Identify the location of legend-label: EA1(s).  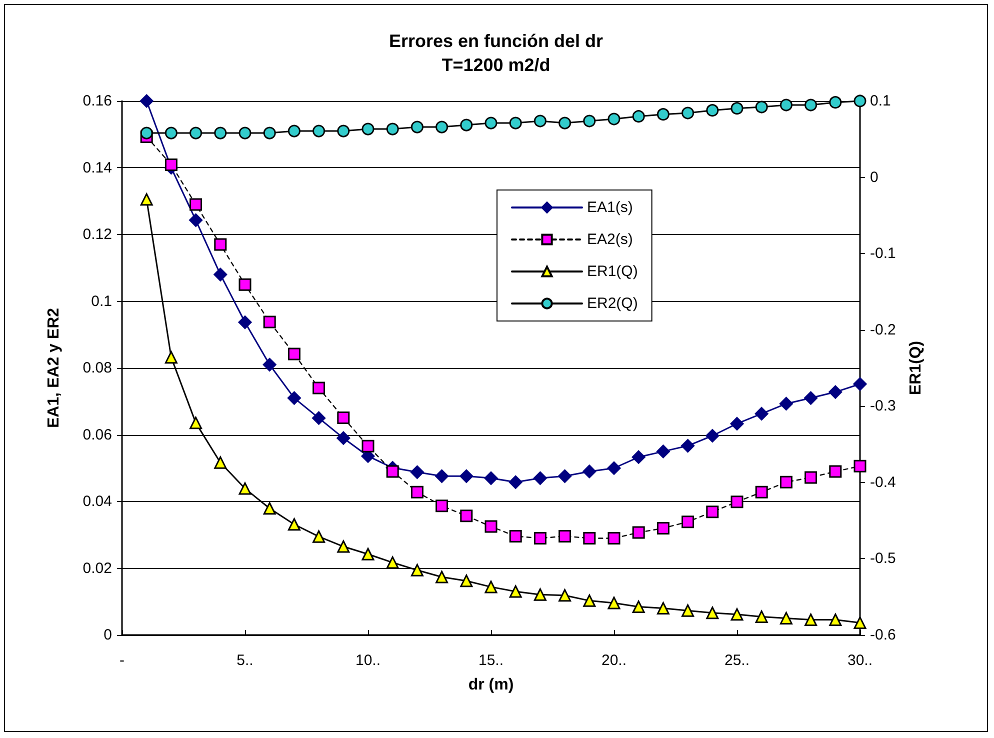
(610, 207).